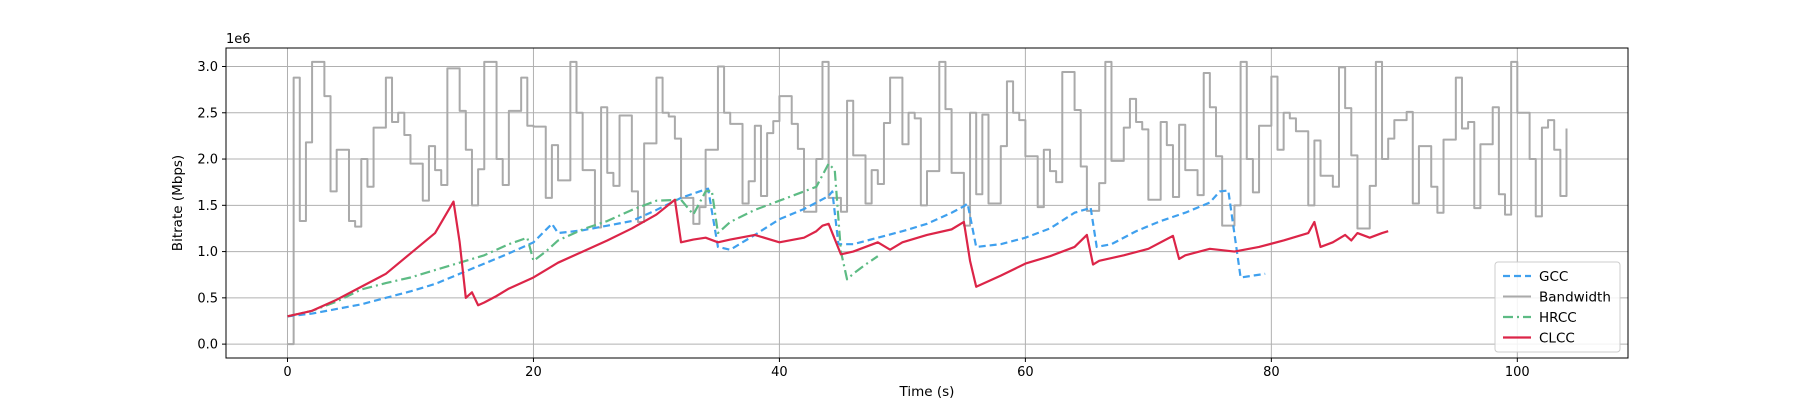 Image resolution: width=1800 pixels, height=404 pixels. What do you see at coordinates (207, 298) in the screenshot?
I see `y-tick-label: 0.5` at bounding box center [207, 298].